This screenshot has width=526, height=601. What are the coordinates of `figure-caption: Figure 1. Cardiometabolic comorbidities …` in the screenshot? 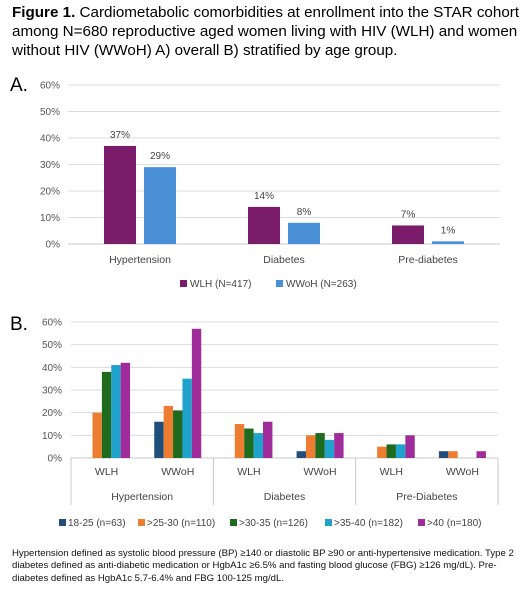 It's located at (266, 31).